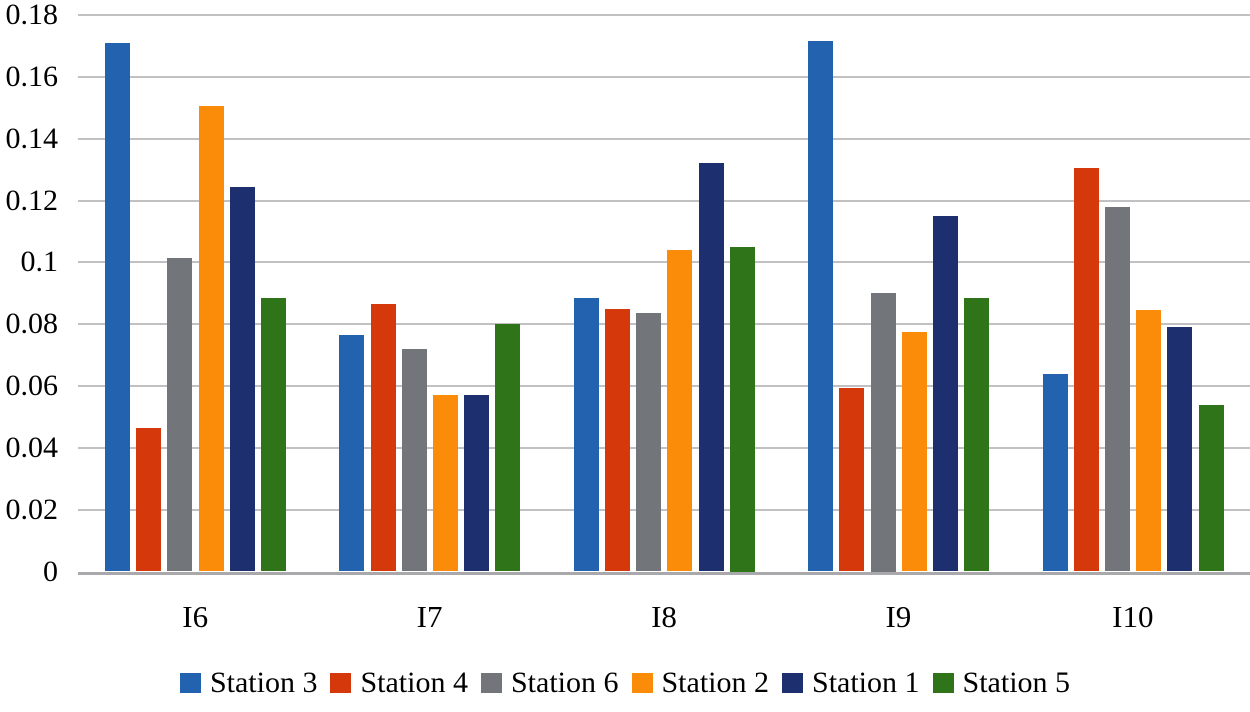  I want to click on y-axis-tick-label: 0.14, so click(32, 138).